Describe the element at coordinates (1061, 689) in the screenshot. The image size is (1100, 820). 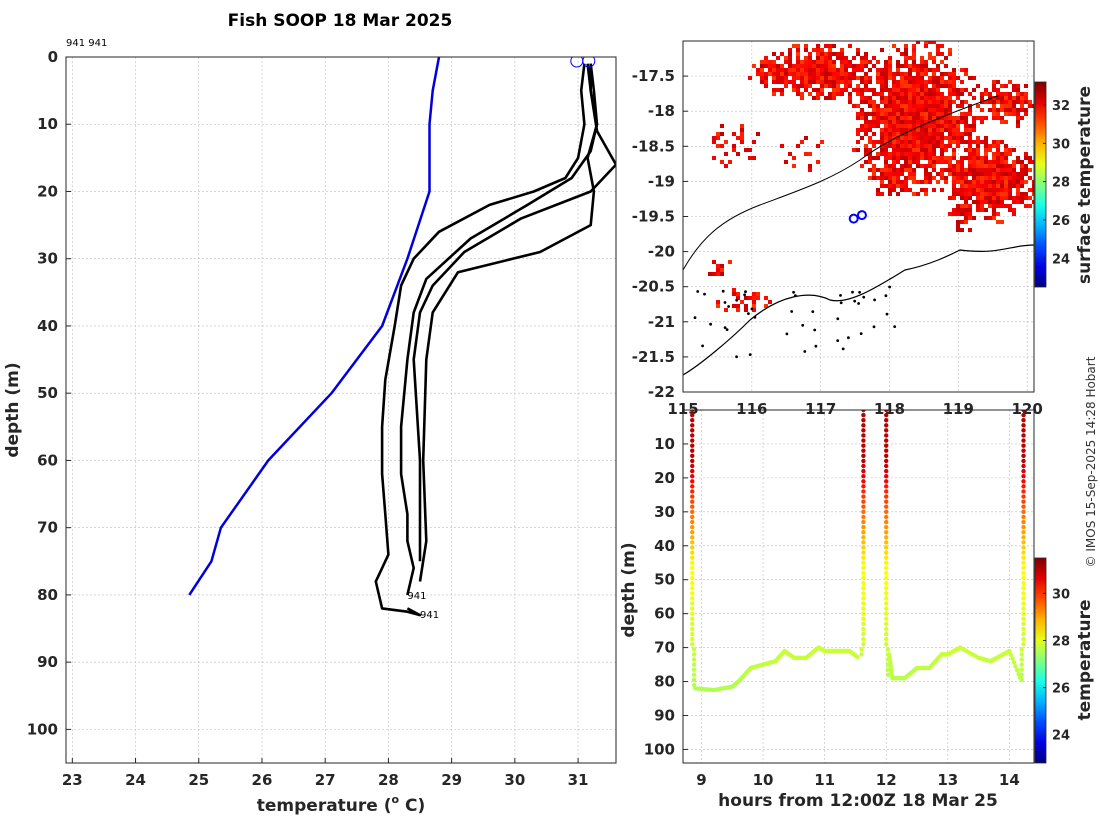
I see `colorbar-tick-label: 26` at that location.